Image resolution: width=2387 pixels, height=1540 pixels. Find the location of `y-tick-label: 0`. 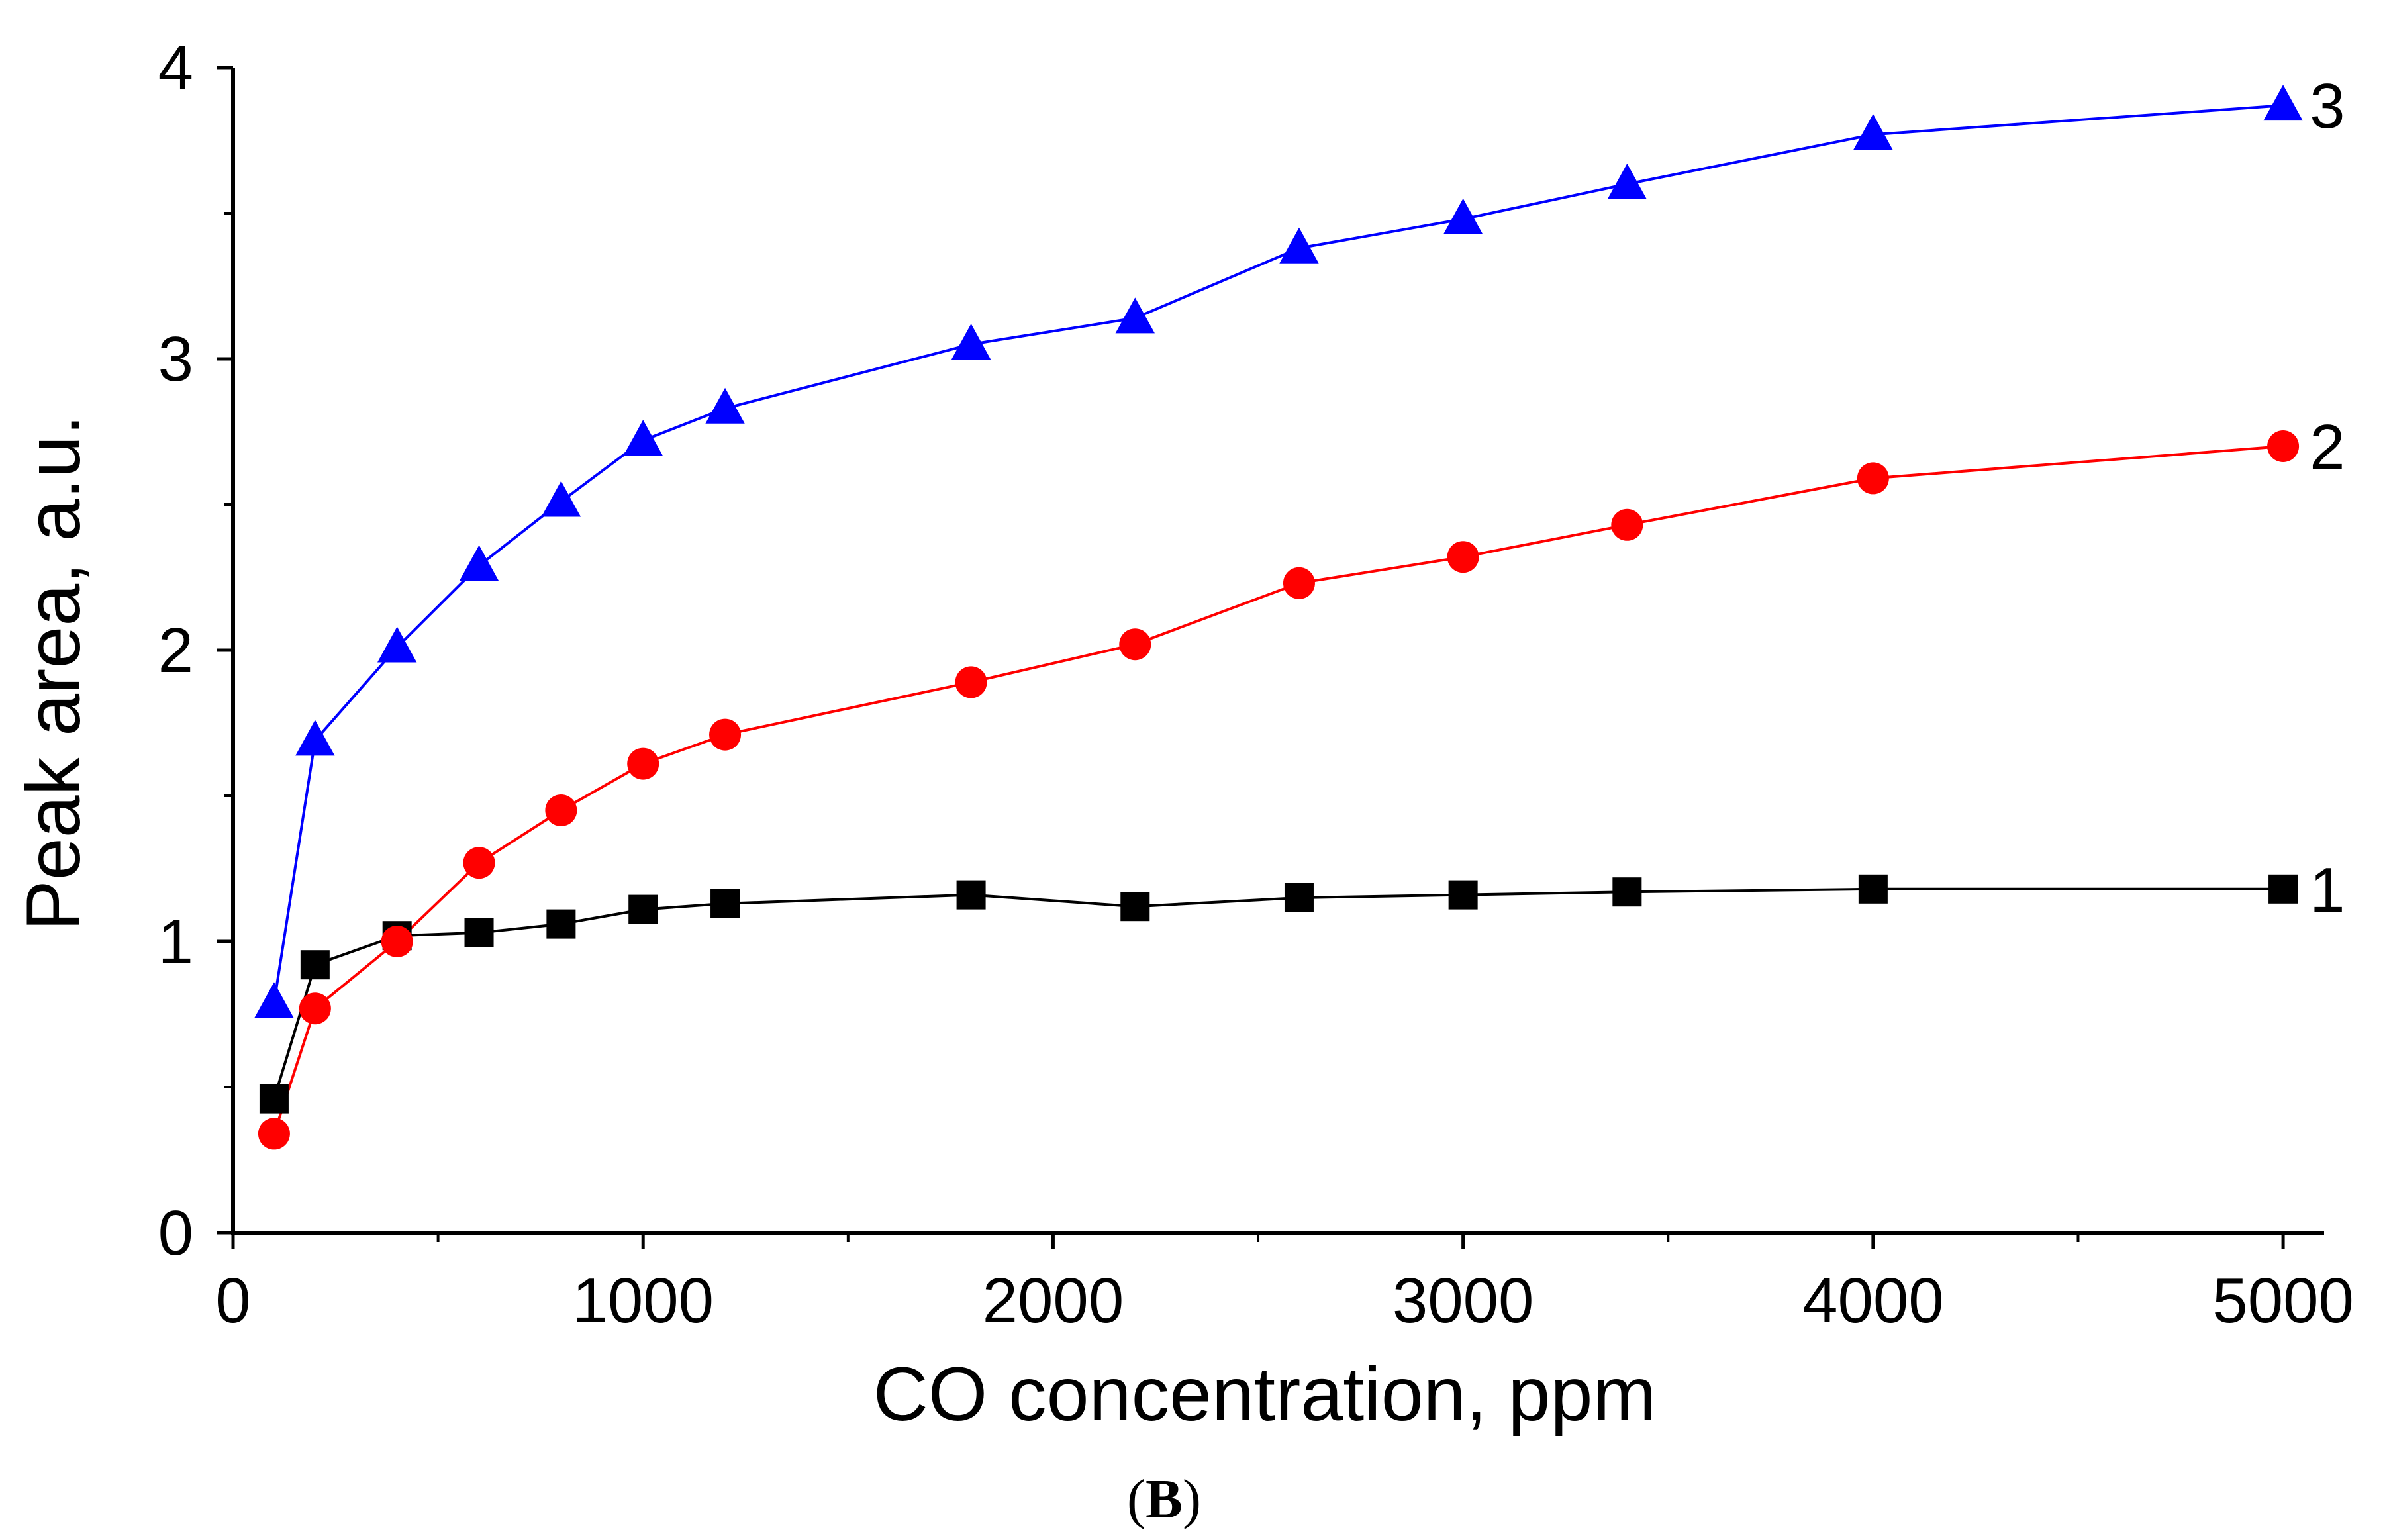

y-tick-label: 0 is located at coordinates (175, 1233).